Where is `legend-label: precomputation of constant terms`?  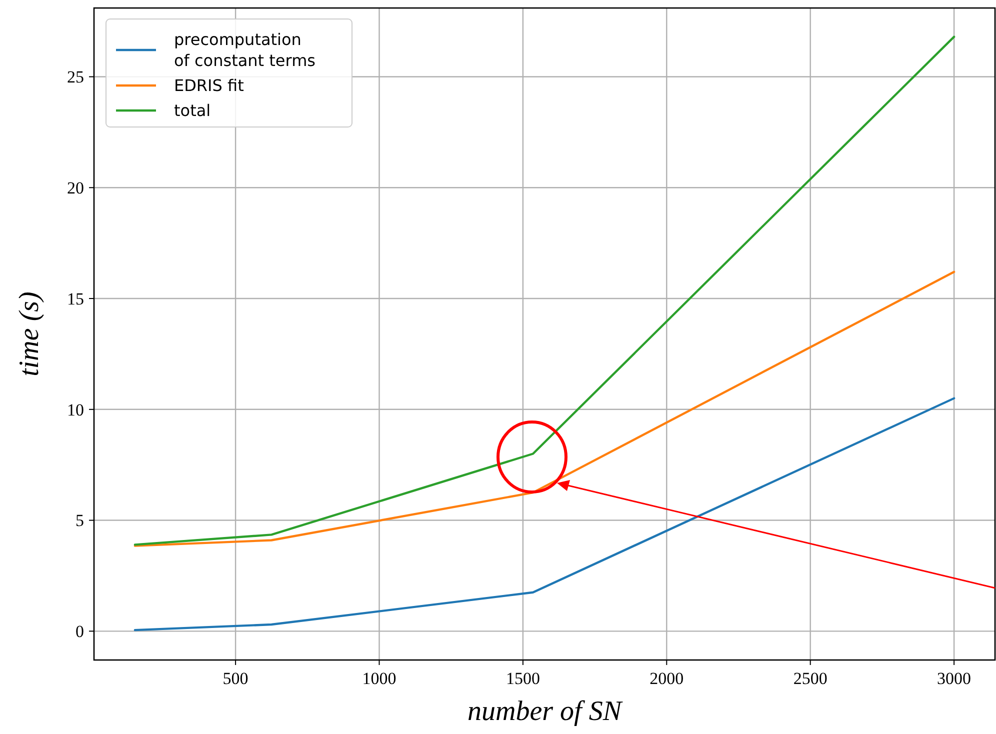 legend-label: precomputation of constant terms is located at coordinates (245, 50).